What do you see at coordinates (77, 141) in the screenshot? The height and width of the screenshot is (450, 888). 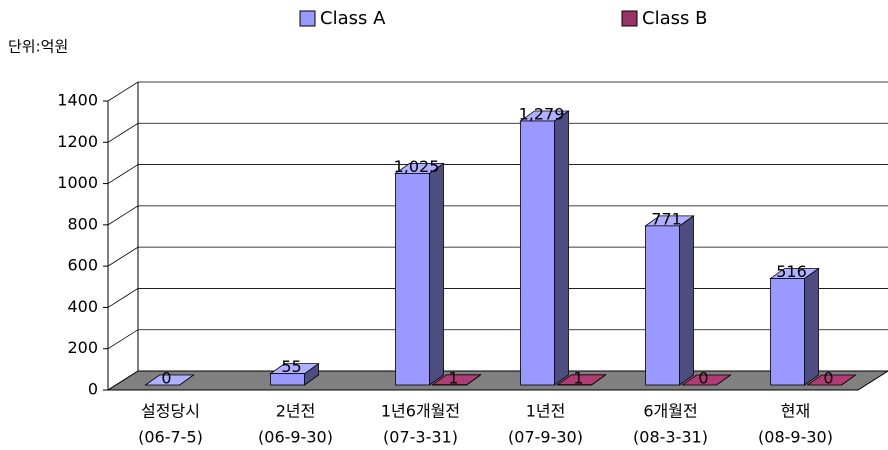 I see `y-tick-label: 1200` at bounding box center [77, 141].